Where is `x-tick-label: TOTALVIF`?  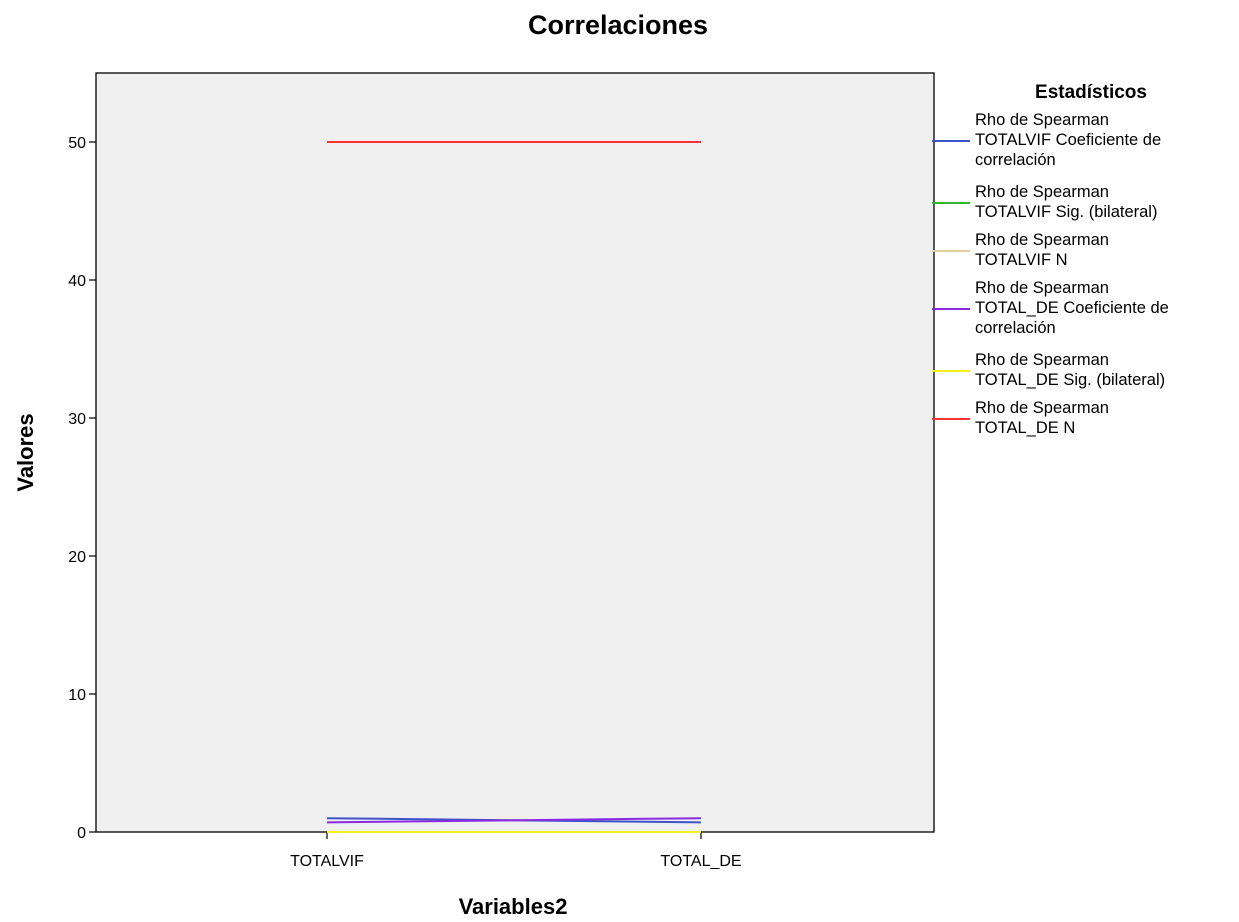 x-tick-label: TOTALVIF is located at coordinates (327, 861).